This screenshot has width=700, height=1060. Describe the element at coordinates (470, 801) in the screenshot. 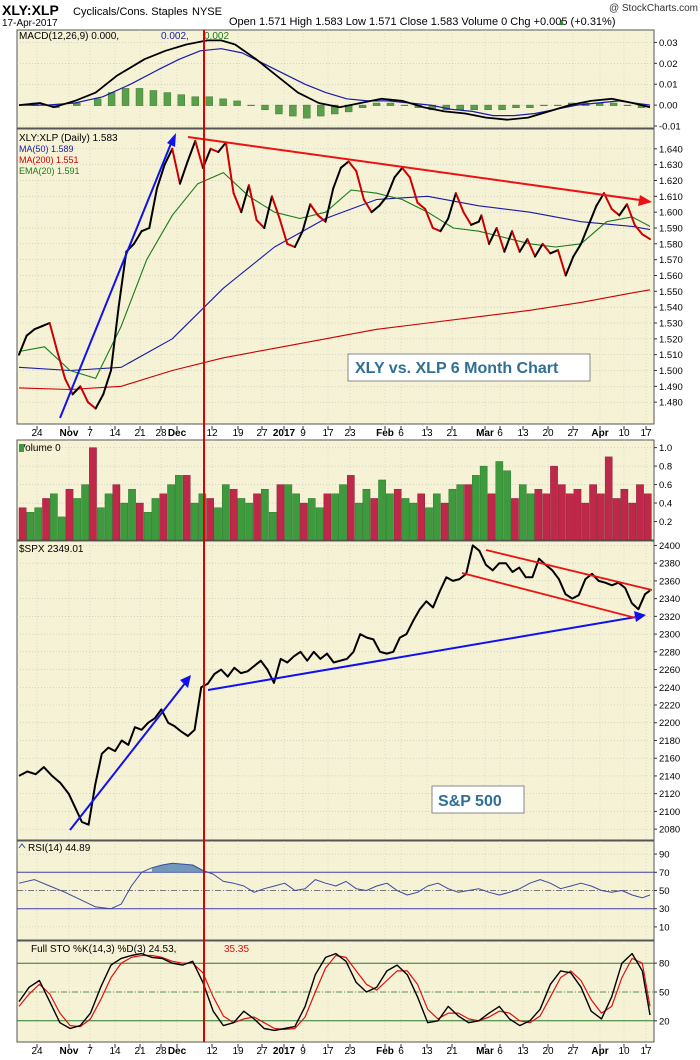

I see `spx-title: S&P 500` at that location.